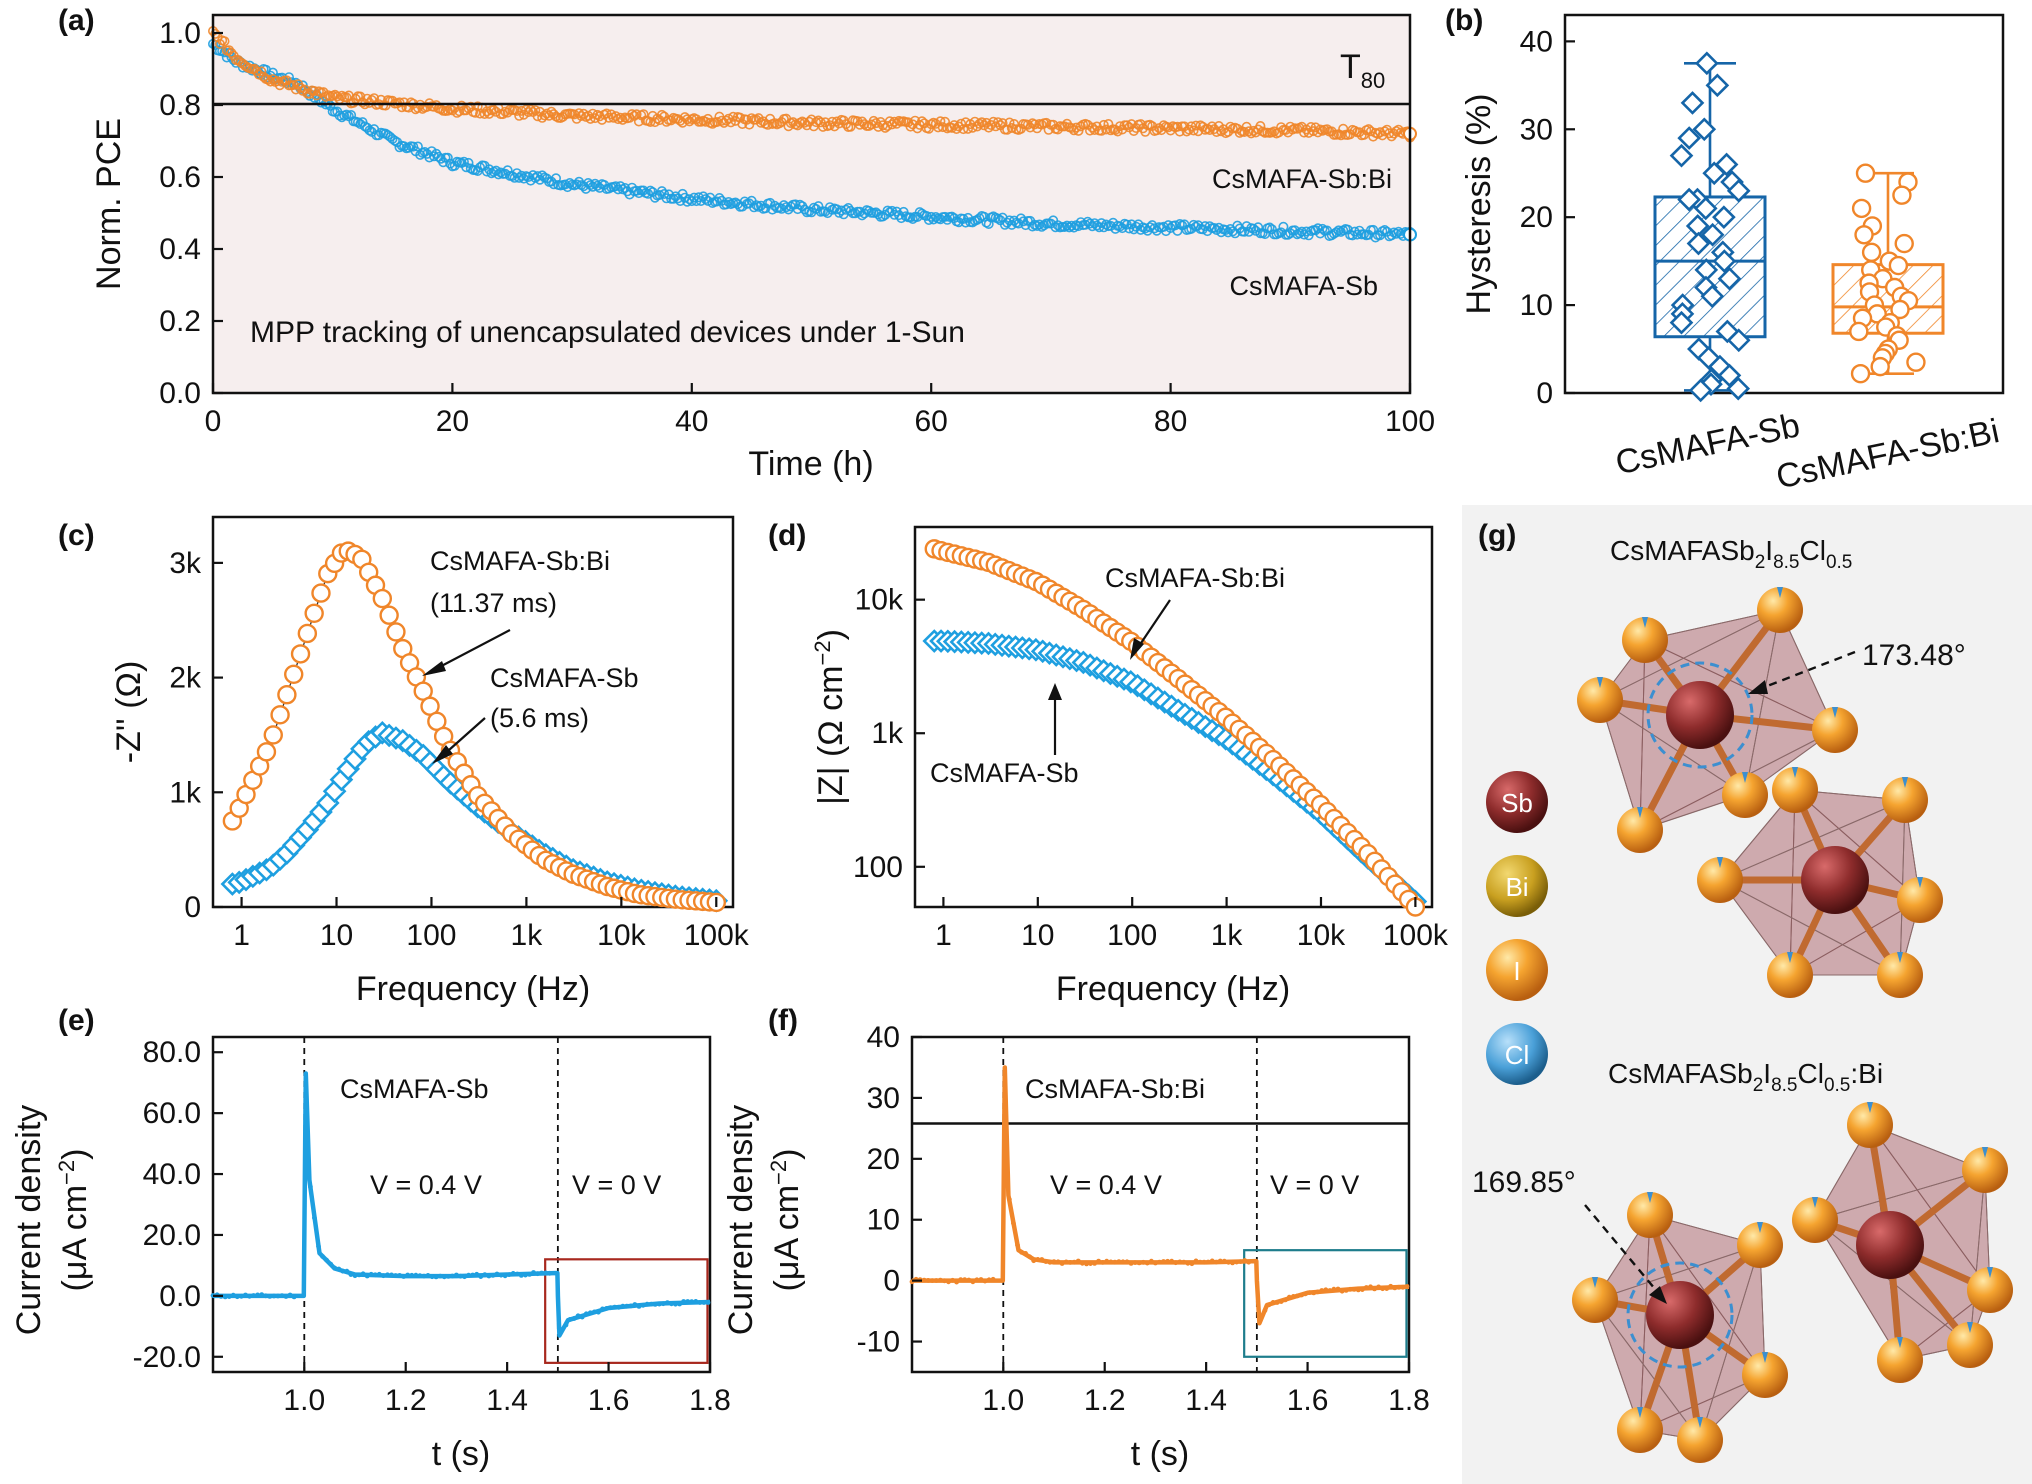  What do you see at coordinates (891, 1281) in the screenshot?
I see `tick-label-f-y: 0` at bounding box center [891, 1281].